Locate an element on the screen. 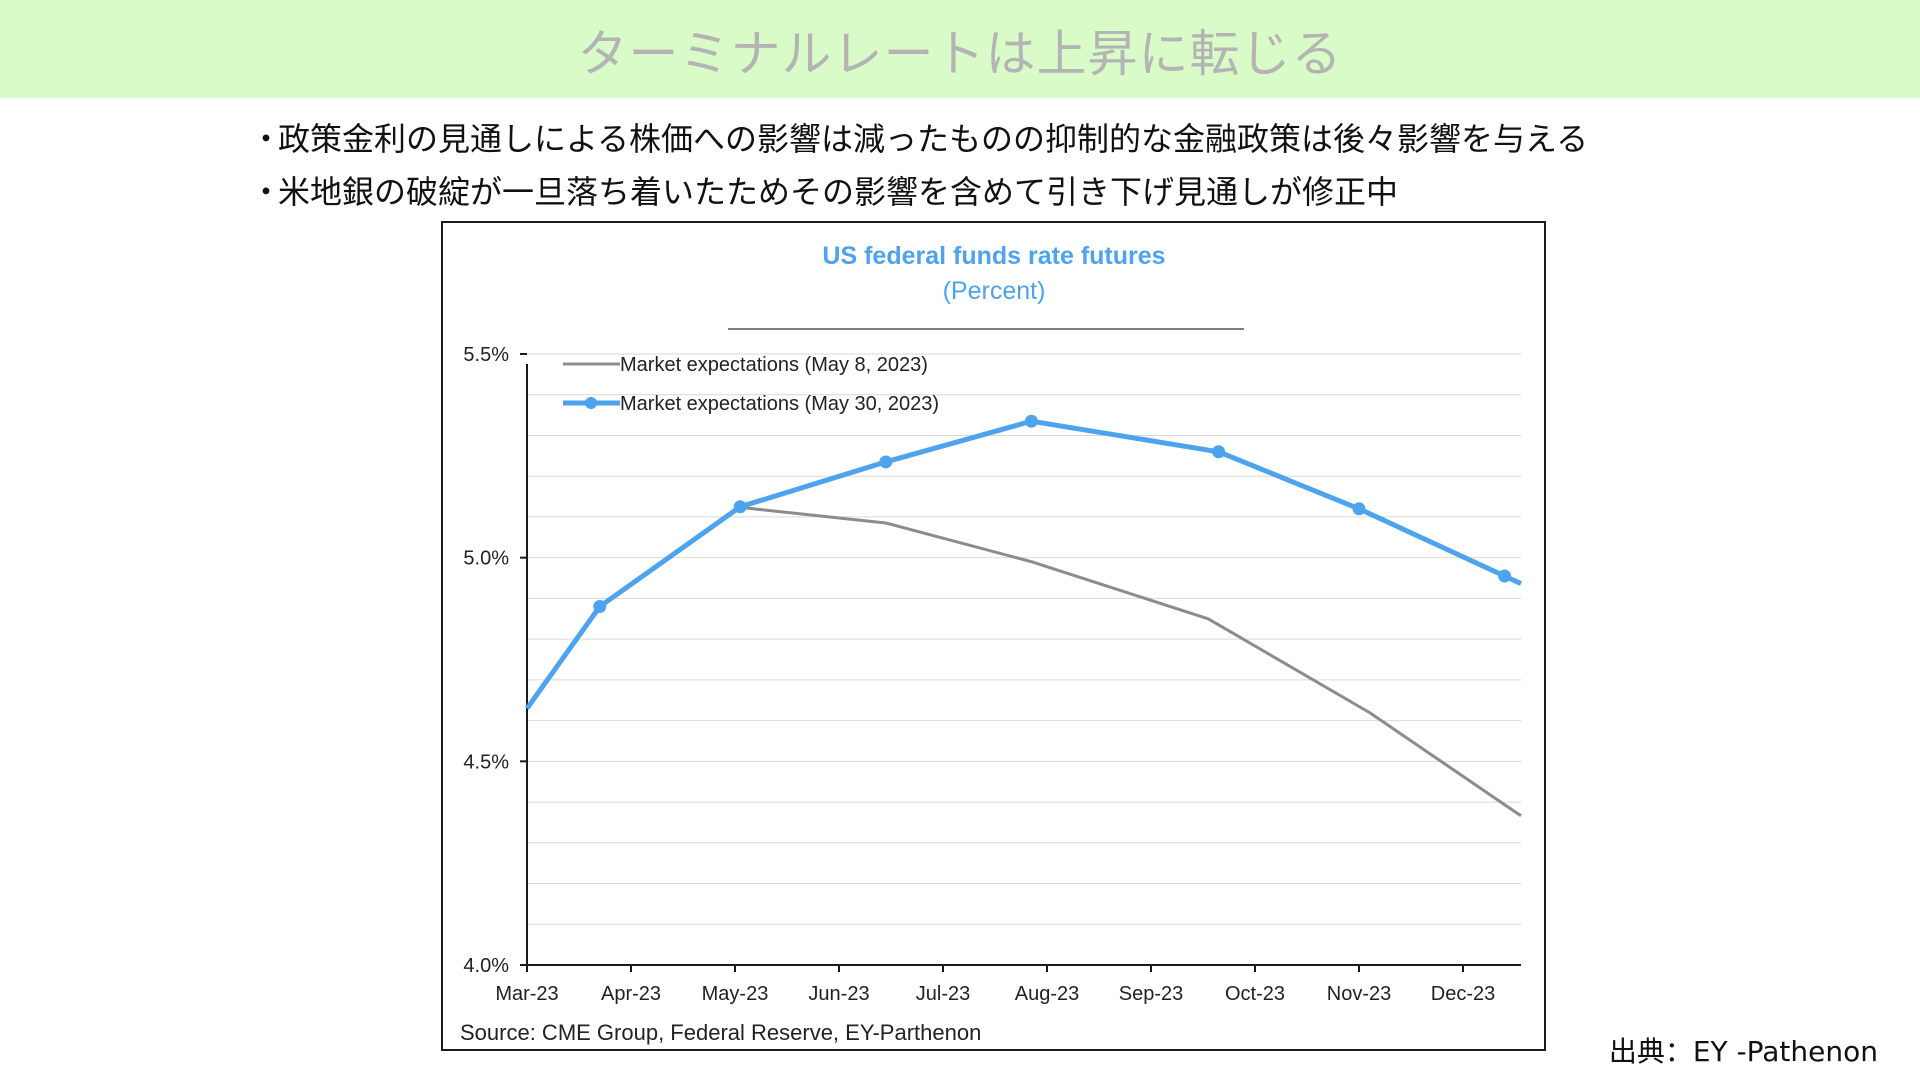 Image resolution: width=1920 pixels, height=1080 pixels. legend-label-may8: Market expectations (May 8, 2023) is located at coordinates (774, 365).